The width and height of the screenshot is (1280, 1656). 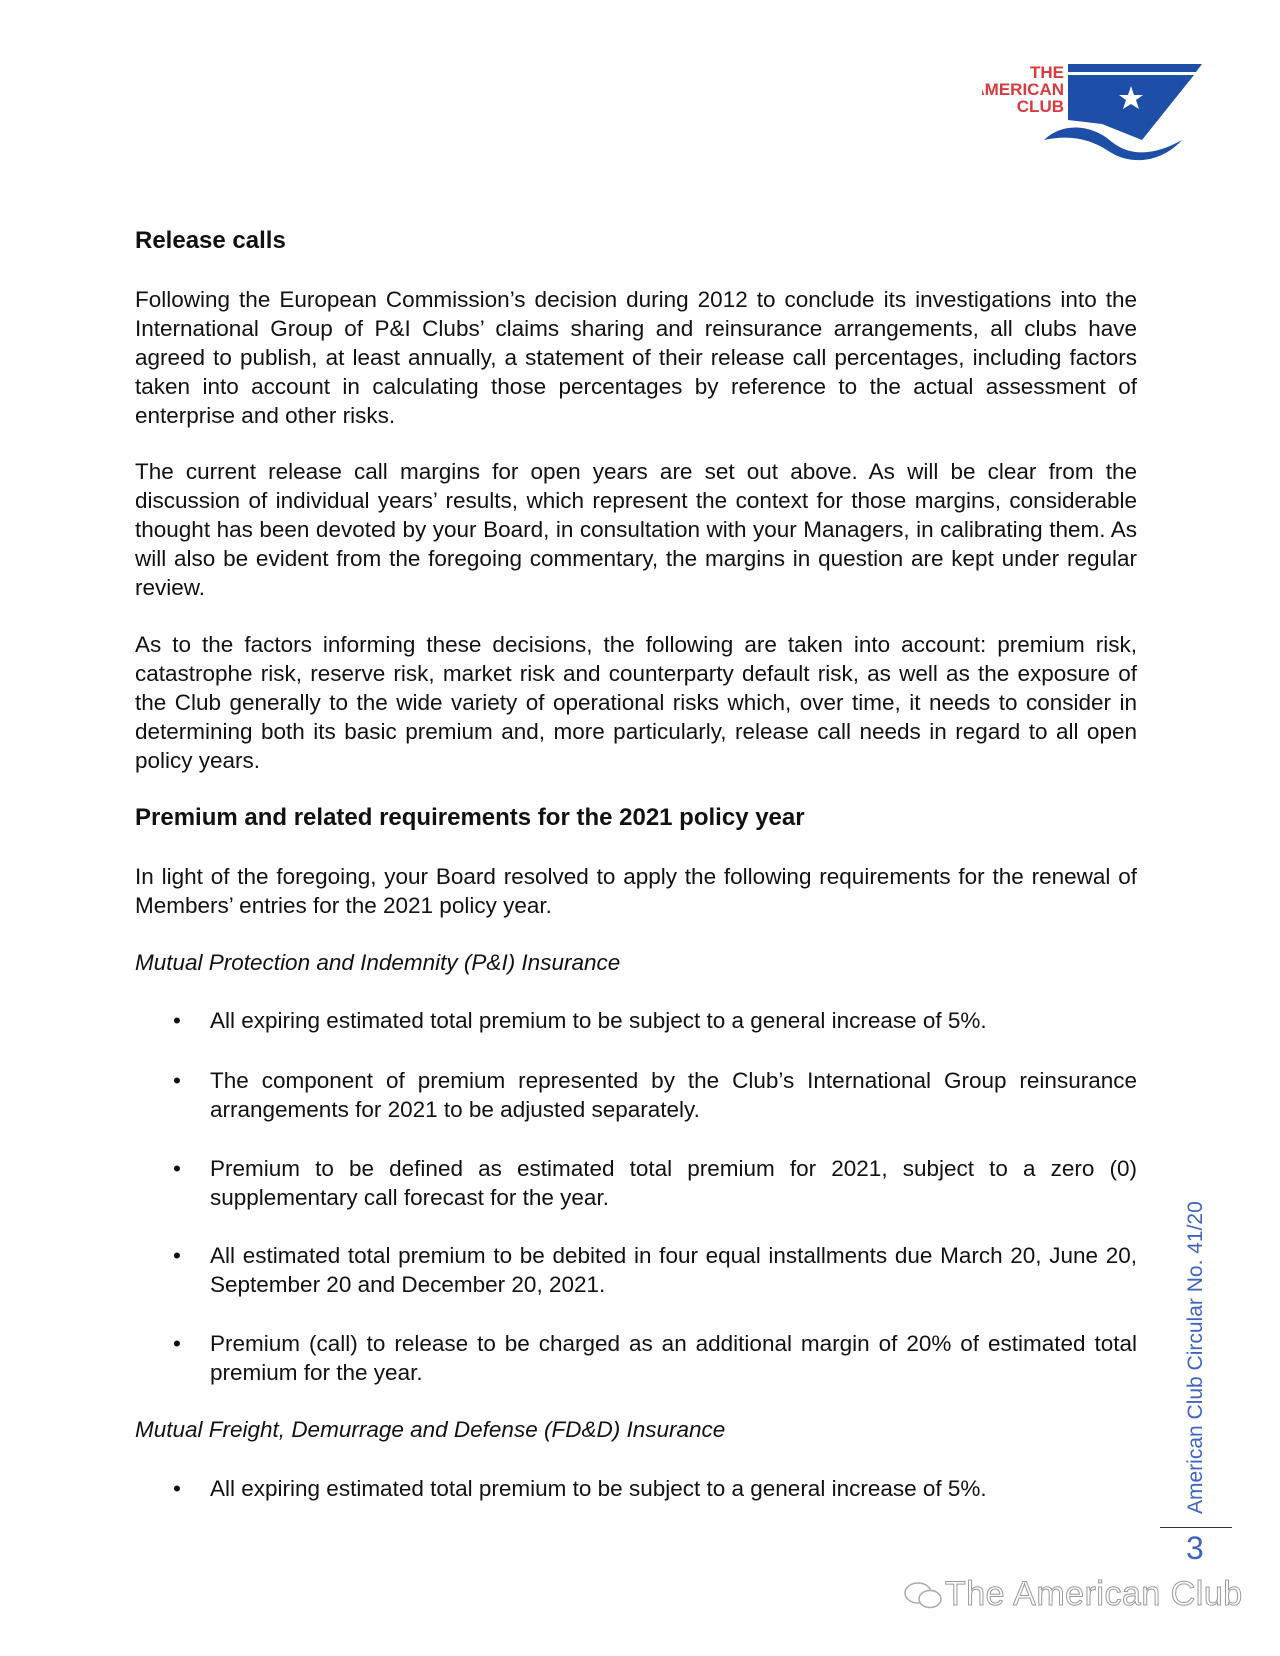 What do you see at coordinates (1195, 1548) in the screenshot?
I see `page-number: 3` at bounding box center [1195, 1548].